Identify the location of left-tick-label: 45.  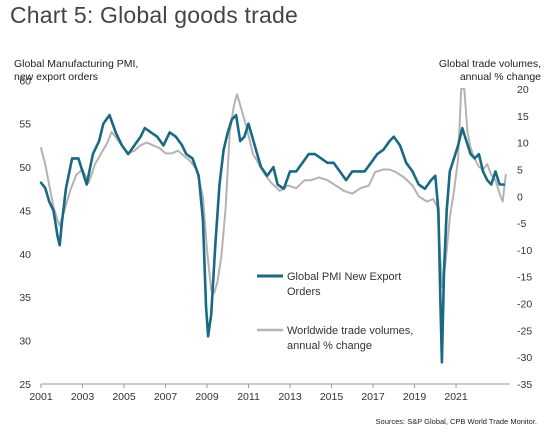
(25, 211).